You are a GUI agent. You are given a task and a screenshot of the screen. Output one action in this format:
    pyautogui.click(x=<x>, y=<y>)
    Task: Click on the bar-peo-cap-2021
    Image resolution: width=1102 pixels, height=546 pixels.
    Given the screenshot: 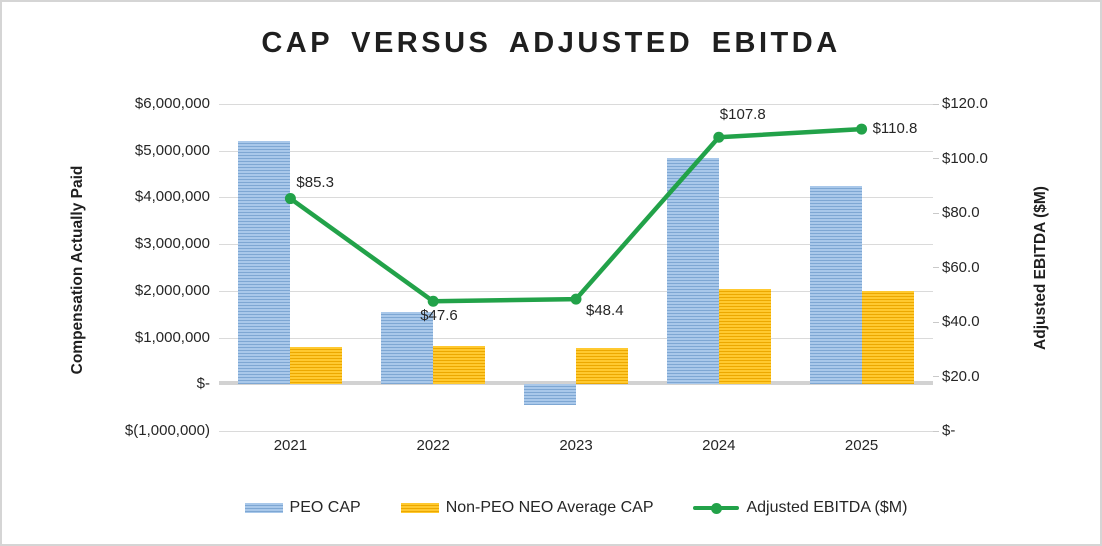 What is the action you would take?
    pyautogui.click(x=264, y=263)
    